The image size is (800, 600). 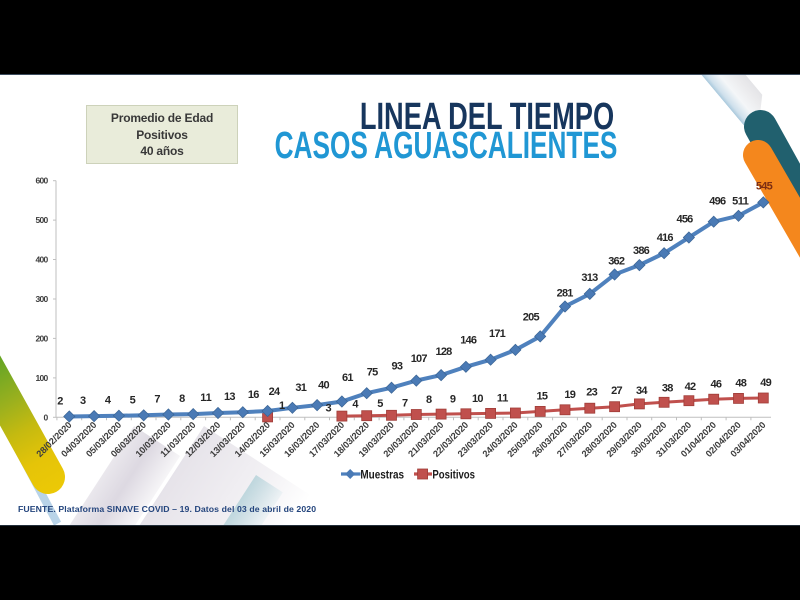 I want to click on svg-text: 146, so click(x=468, y=341).